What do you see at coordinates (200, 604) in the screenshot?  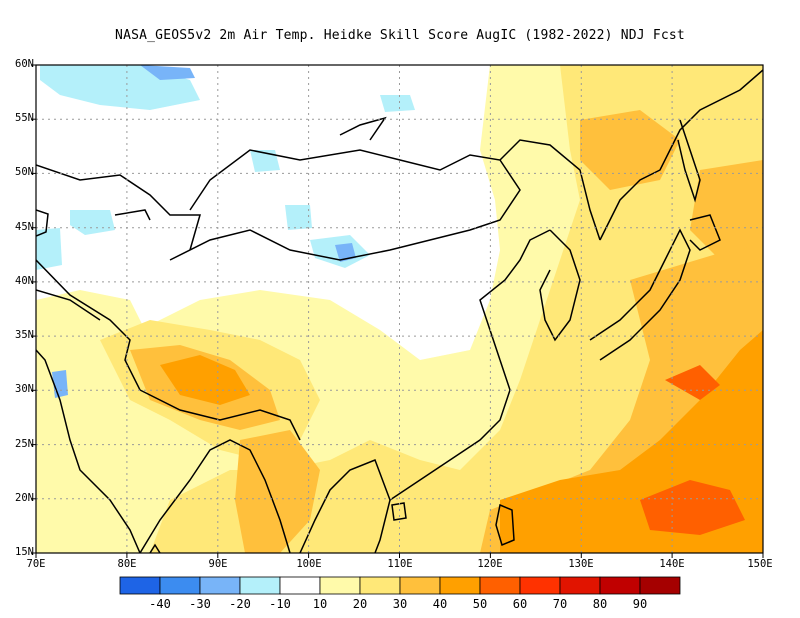 I see `colorbar-label: -30` at bounding box center [200, 604].